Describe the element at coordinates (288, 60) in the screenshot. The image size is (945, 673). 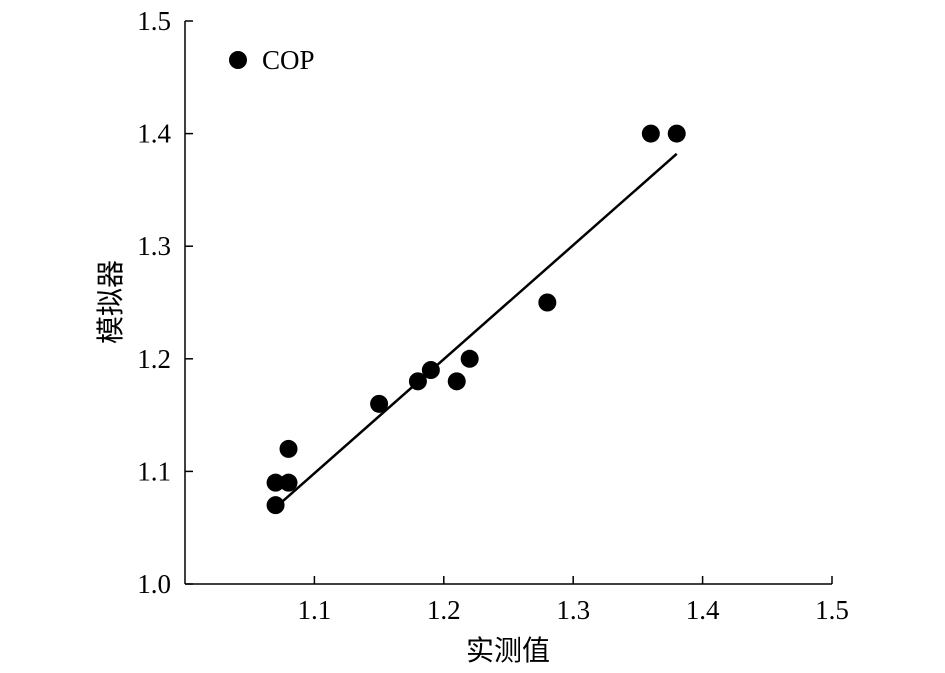
I see `legend-label-cop: COP` at that location.